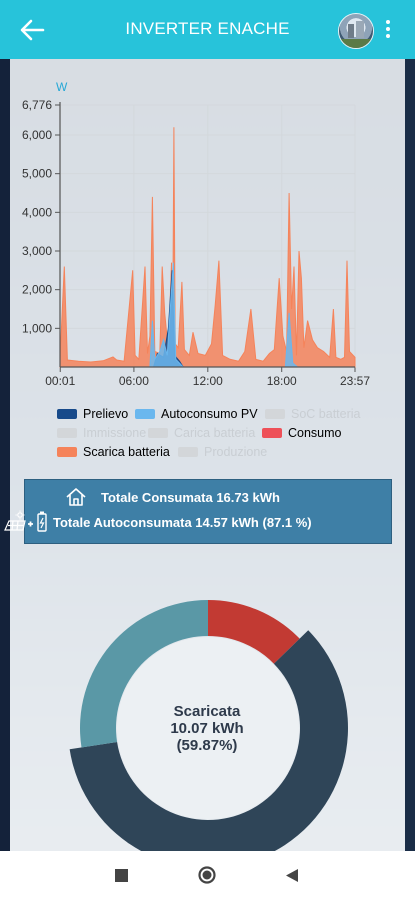 This screenshot has height=900, width=415. Describe the element at coordinates (410, 455) in the screenshot. I see `background-right` at that location.